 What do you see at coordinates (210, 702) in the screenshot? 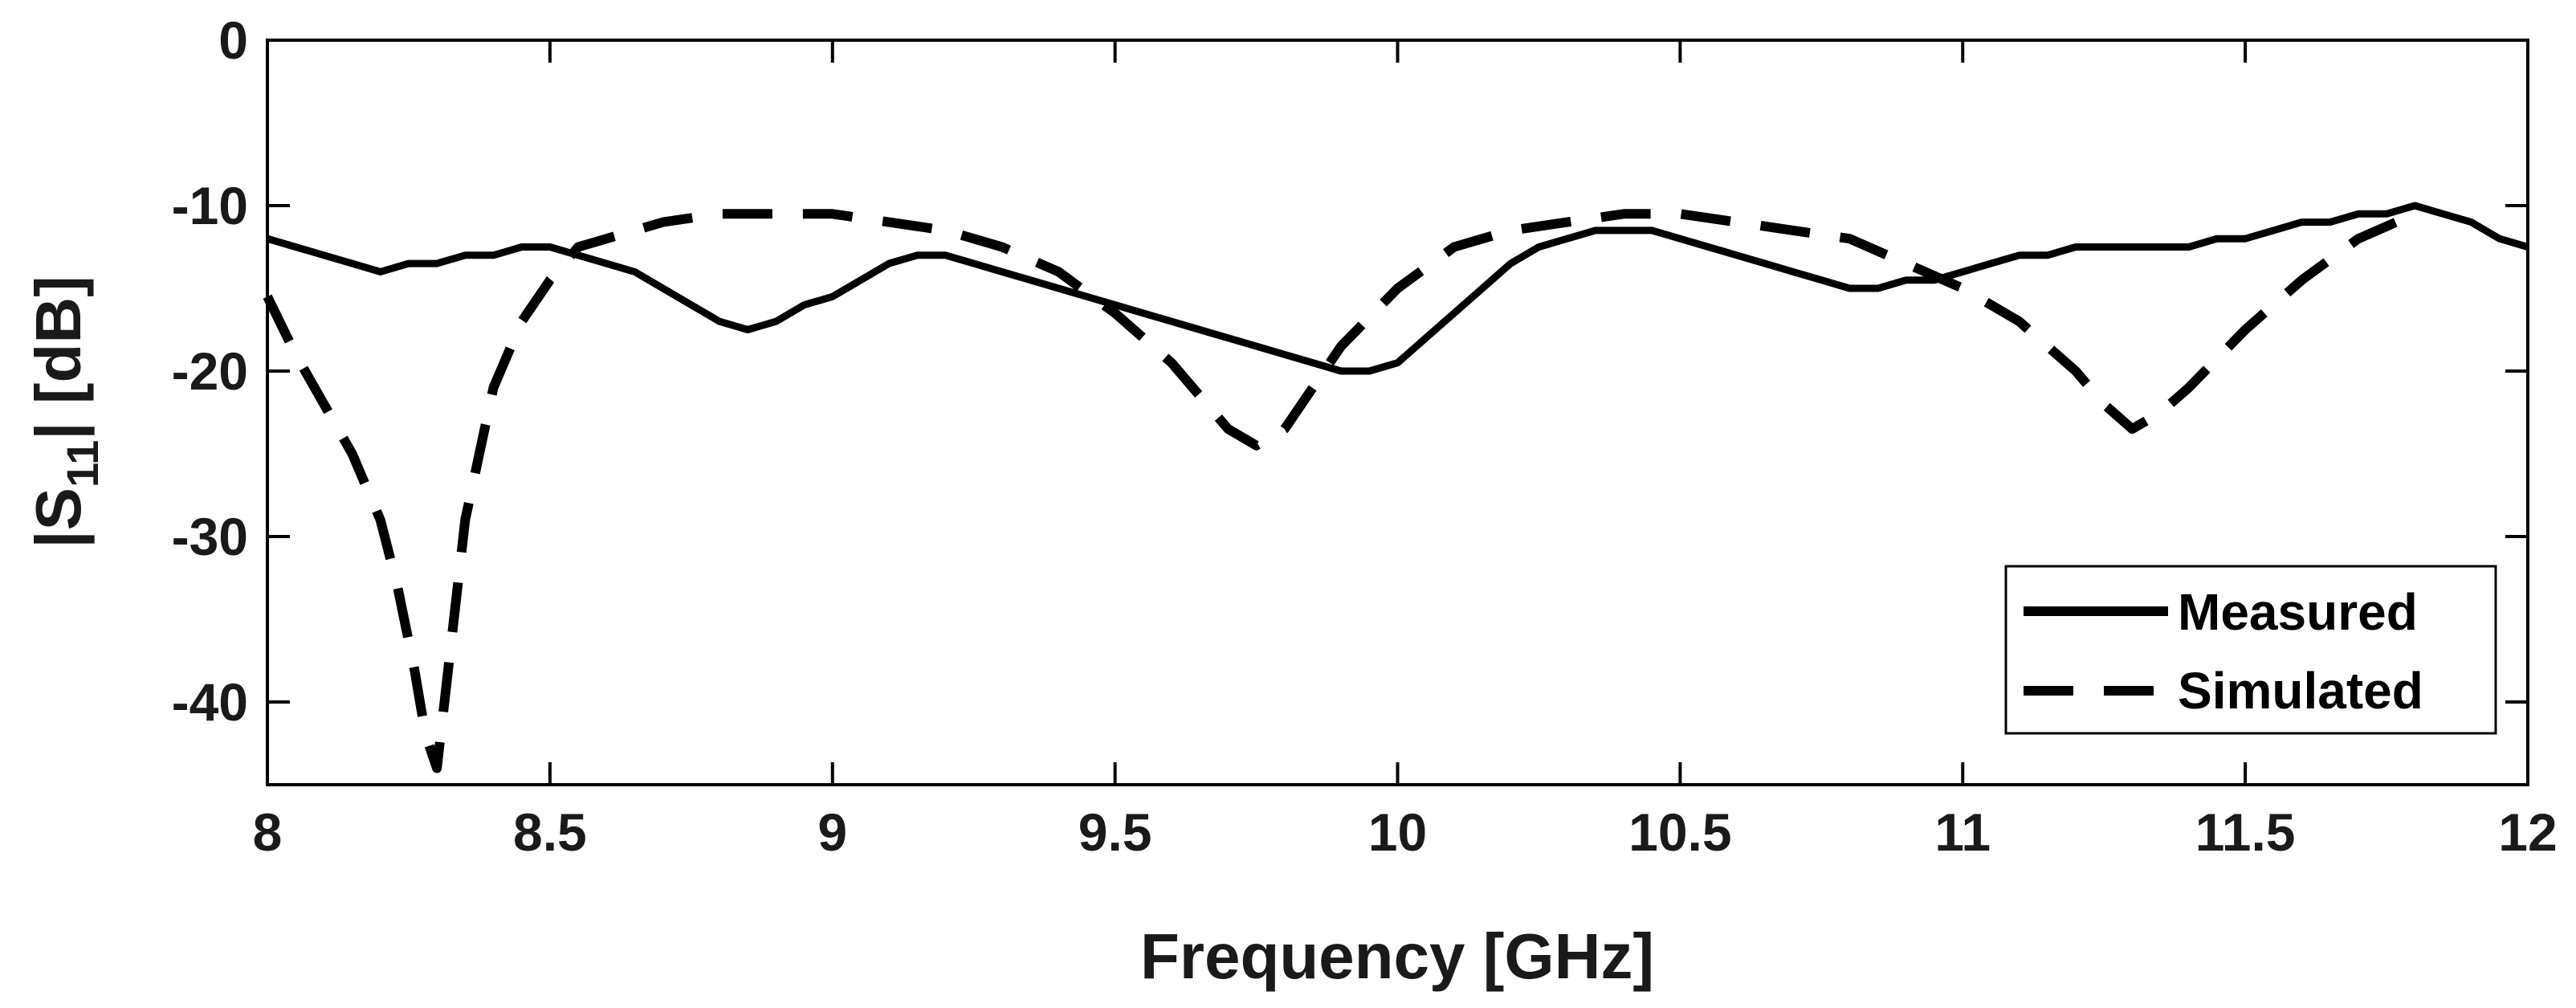
I see `y-tick-label-4: -40` at bounding box center [210, 702].